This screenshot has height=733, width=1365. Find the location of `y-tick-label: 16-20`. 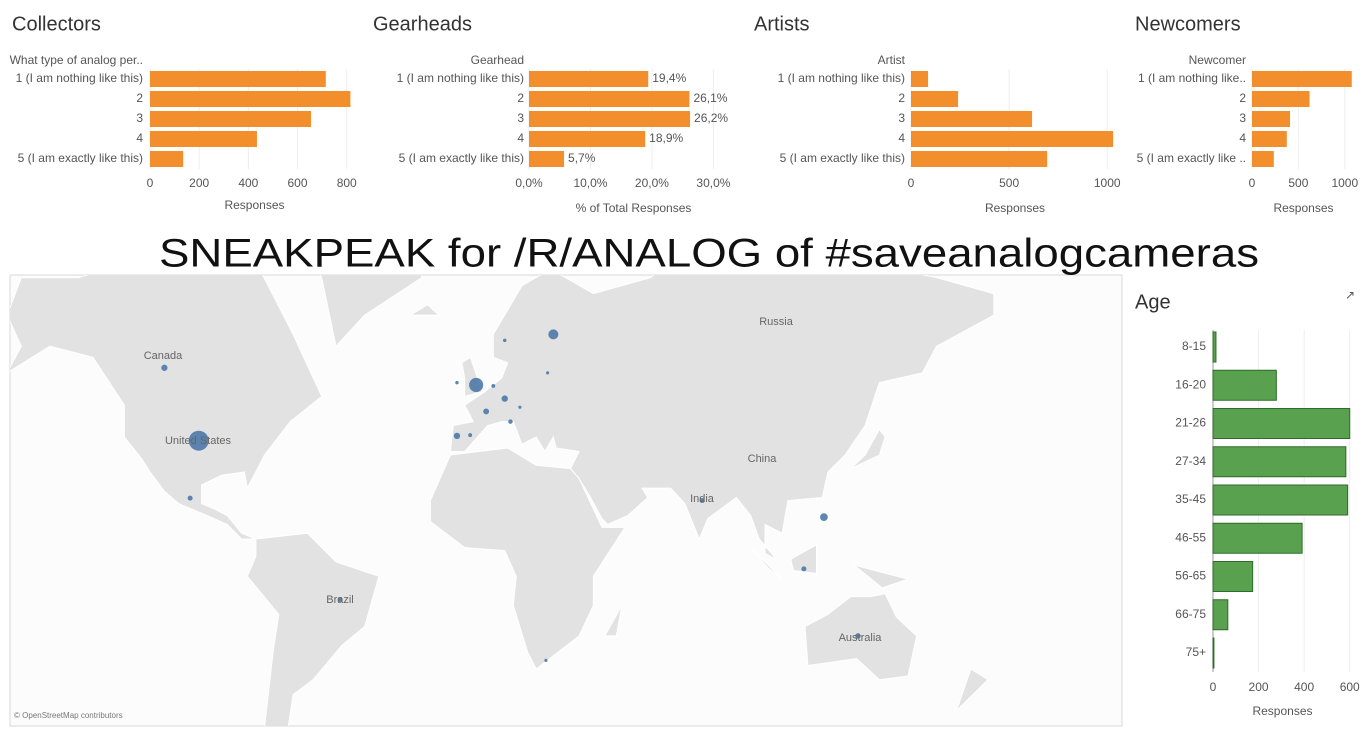

y-tick-label: 16-20 is located at coordinates (1190, 384).